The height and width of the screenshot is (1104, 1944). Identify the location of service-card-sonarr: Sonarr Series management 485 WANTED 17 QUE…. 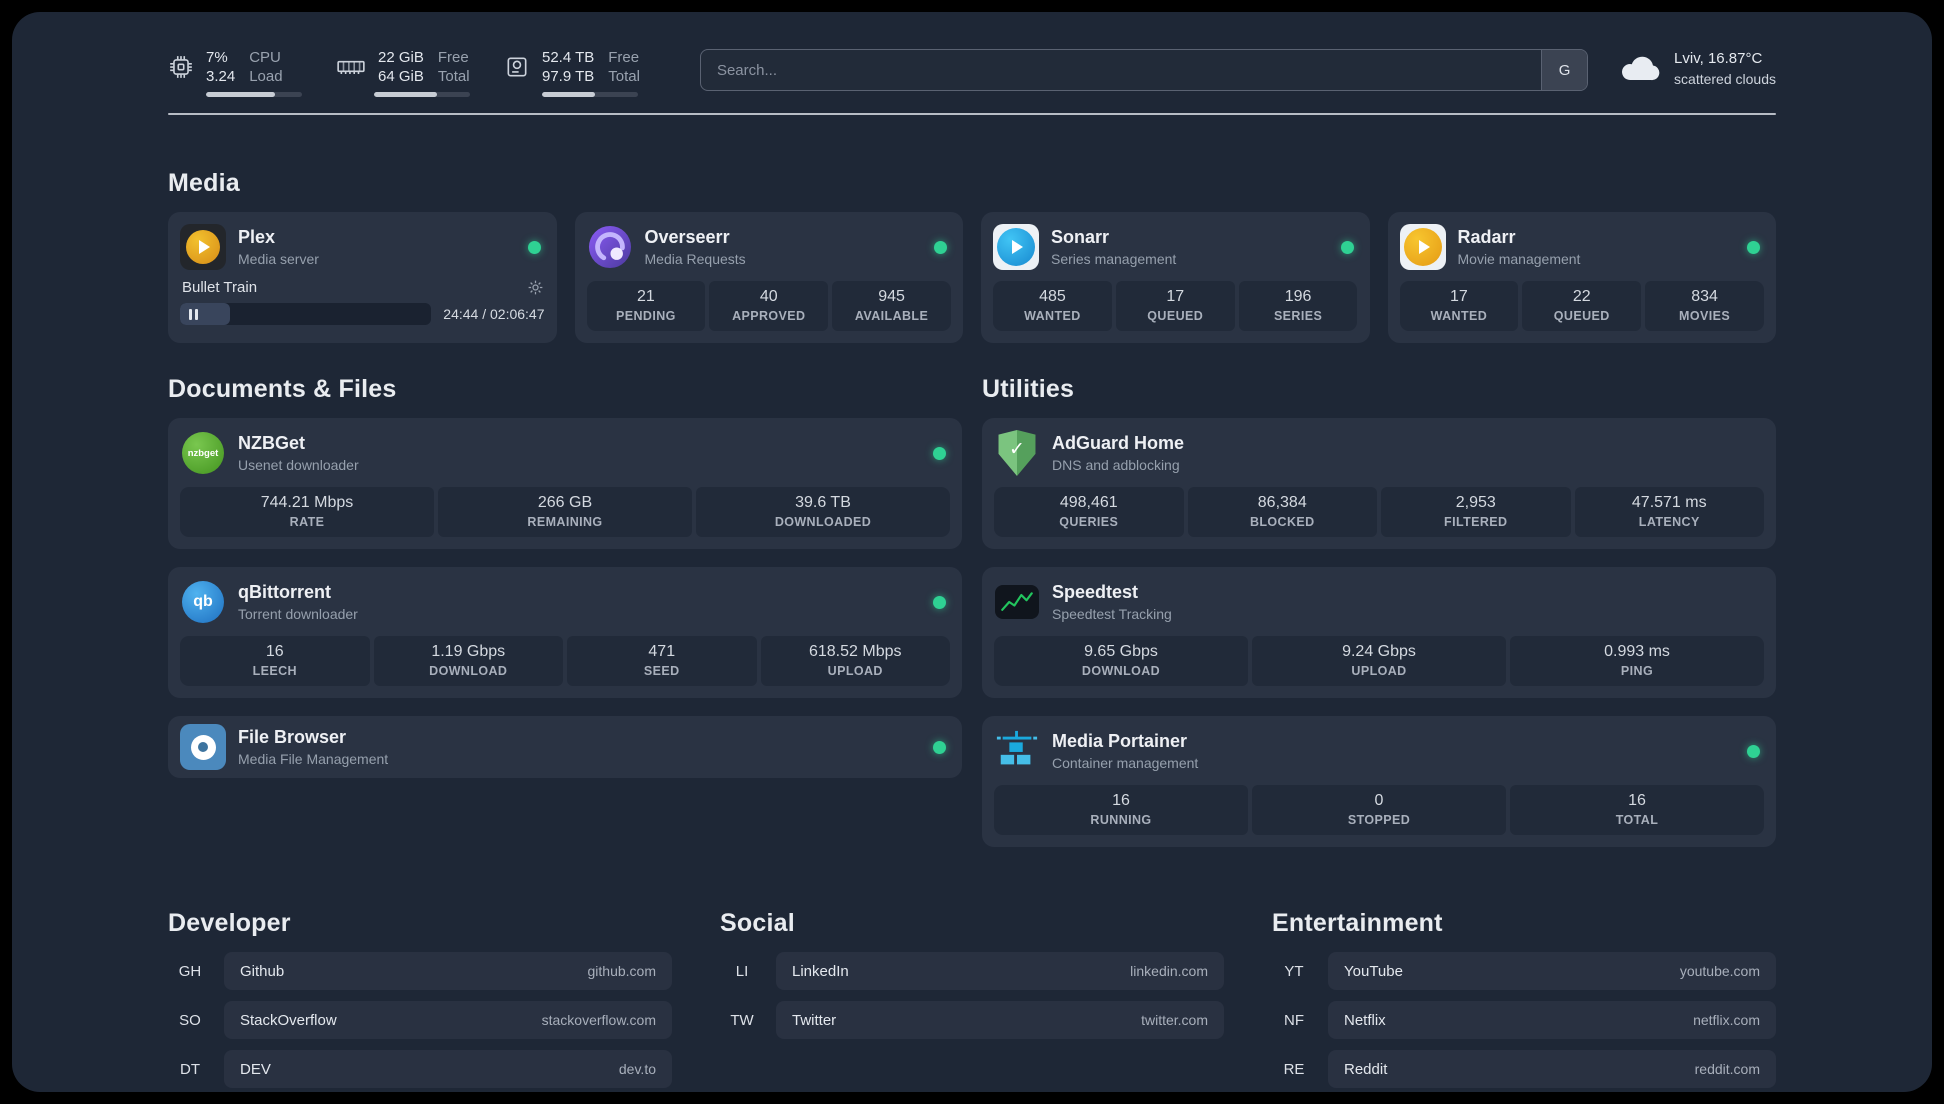
(1175, 277).